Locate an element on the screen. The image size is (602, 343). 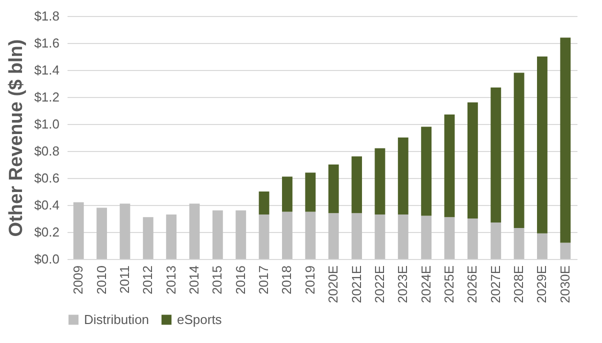
x-tick-label: 2012 is located at coordinates (148, 280).